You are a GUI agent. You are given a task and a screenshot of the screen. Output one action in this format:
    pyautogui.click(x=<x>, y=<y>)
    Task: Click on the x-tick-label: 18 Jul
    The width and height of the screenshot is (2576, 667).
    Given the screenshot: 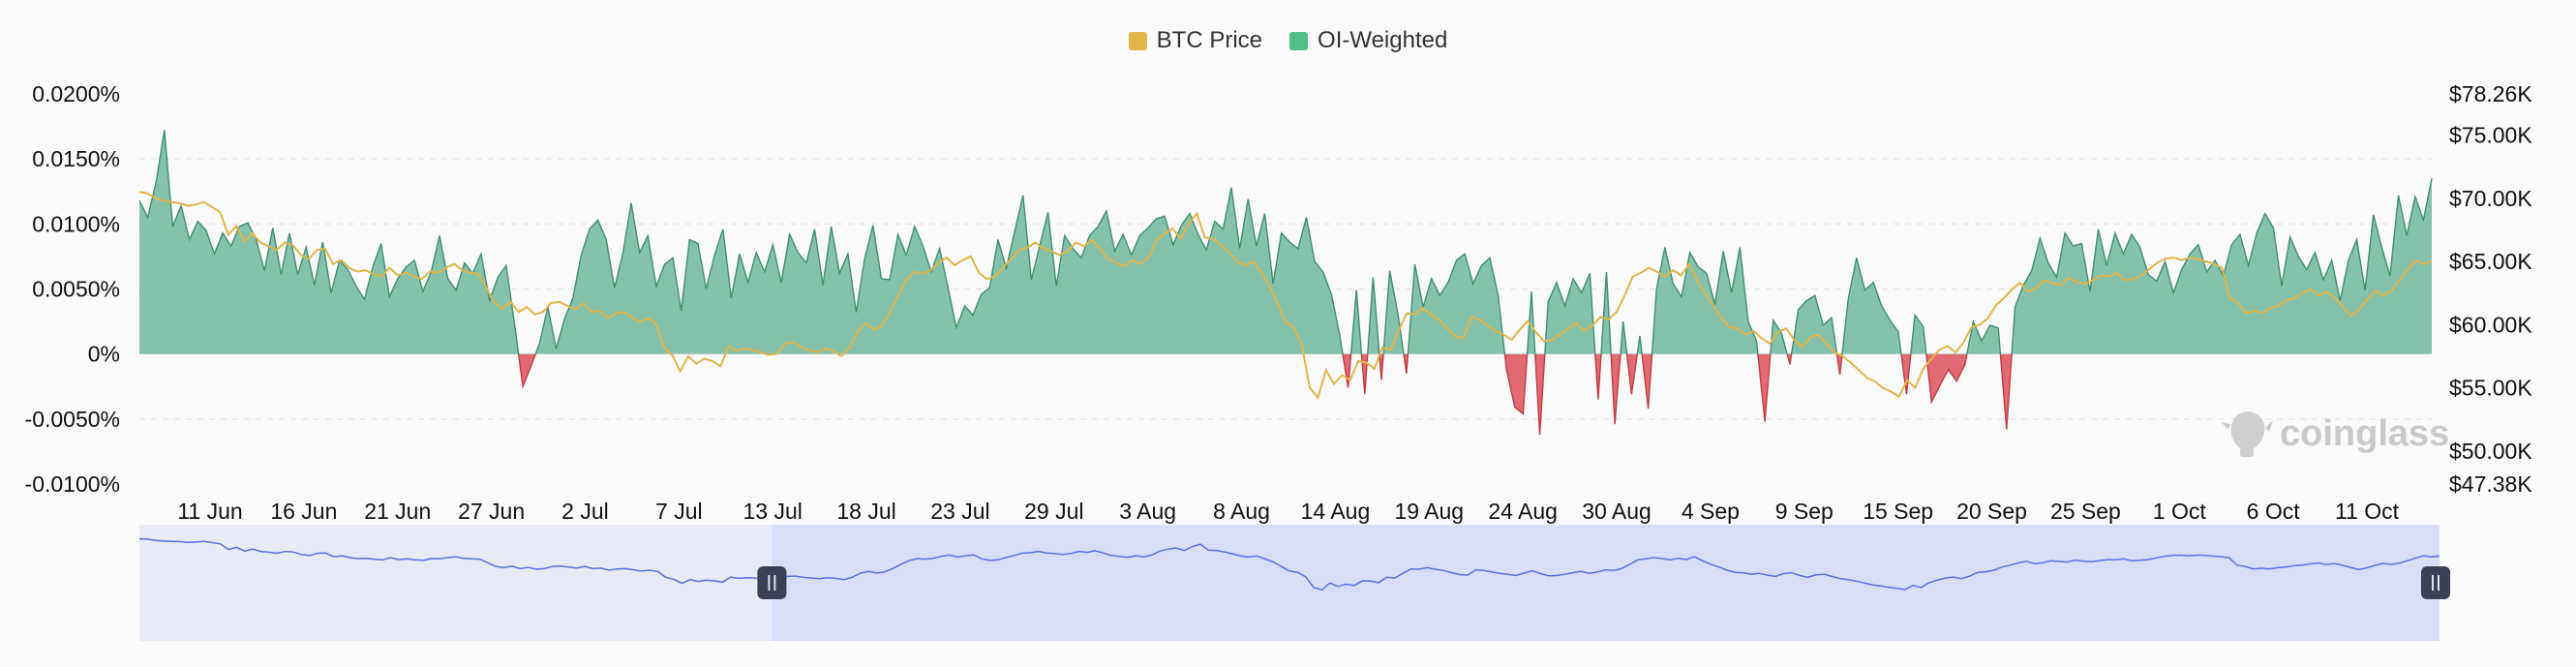 What is the action you would take?
    pyautogui.click(x=865, y=511)
    